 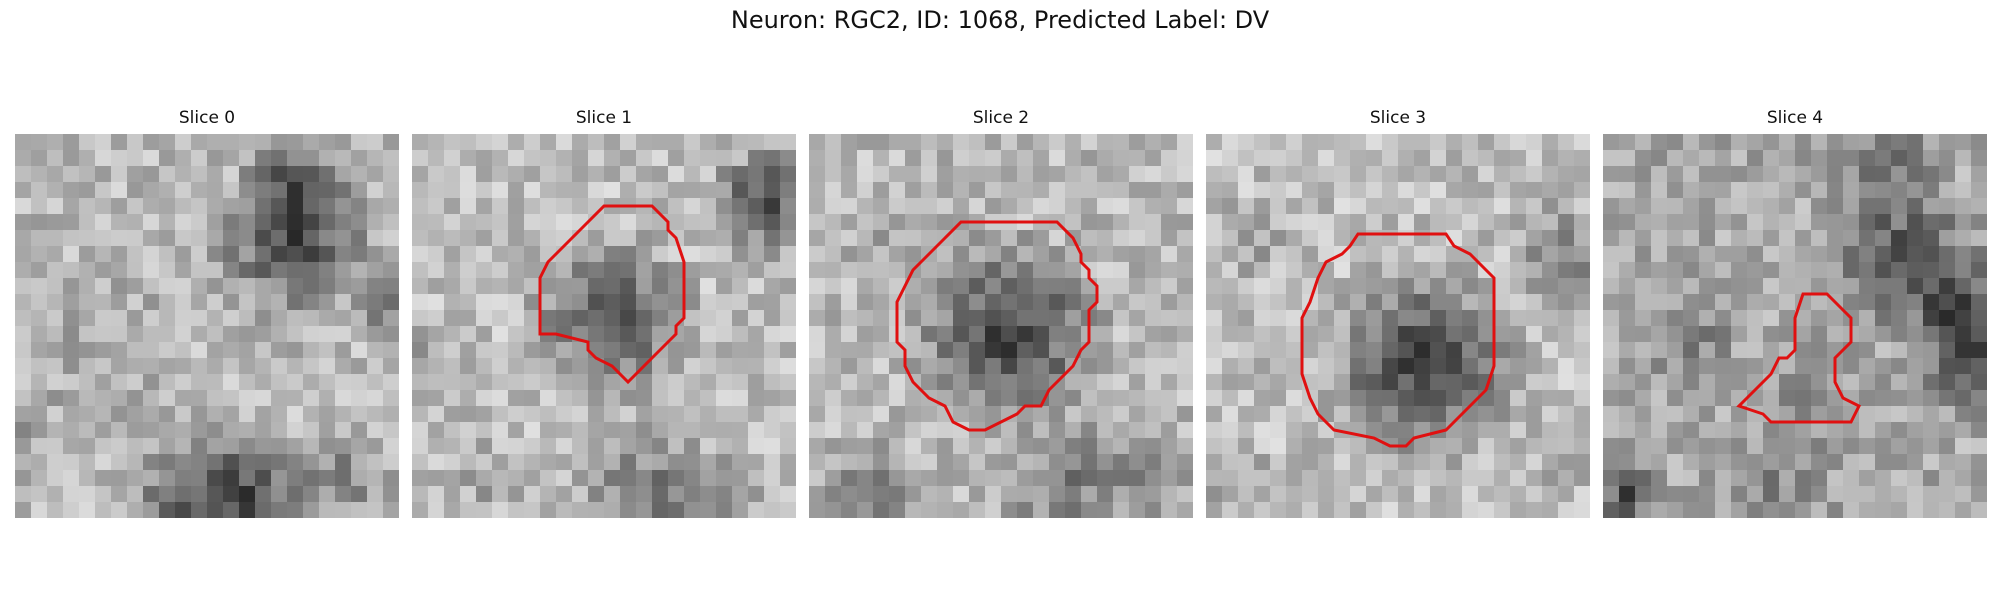 I want to click on slice-panel-1: Slice 1, so click(x=604, y=313).